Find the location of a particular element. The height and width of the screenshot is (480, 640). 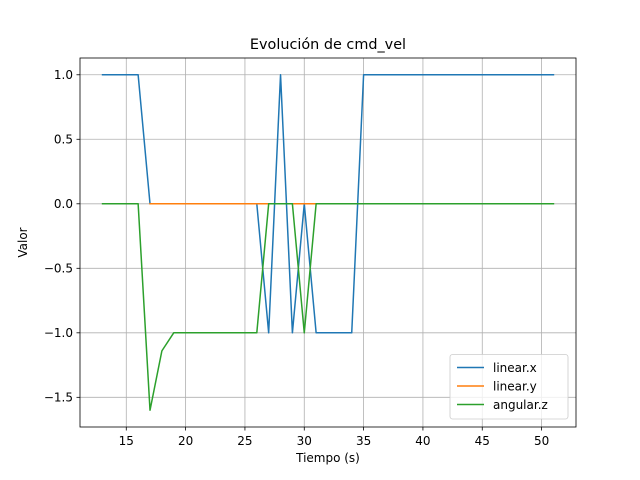

x-tick-label: 20 is located at coordinates (185, 441).